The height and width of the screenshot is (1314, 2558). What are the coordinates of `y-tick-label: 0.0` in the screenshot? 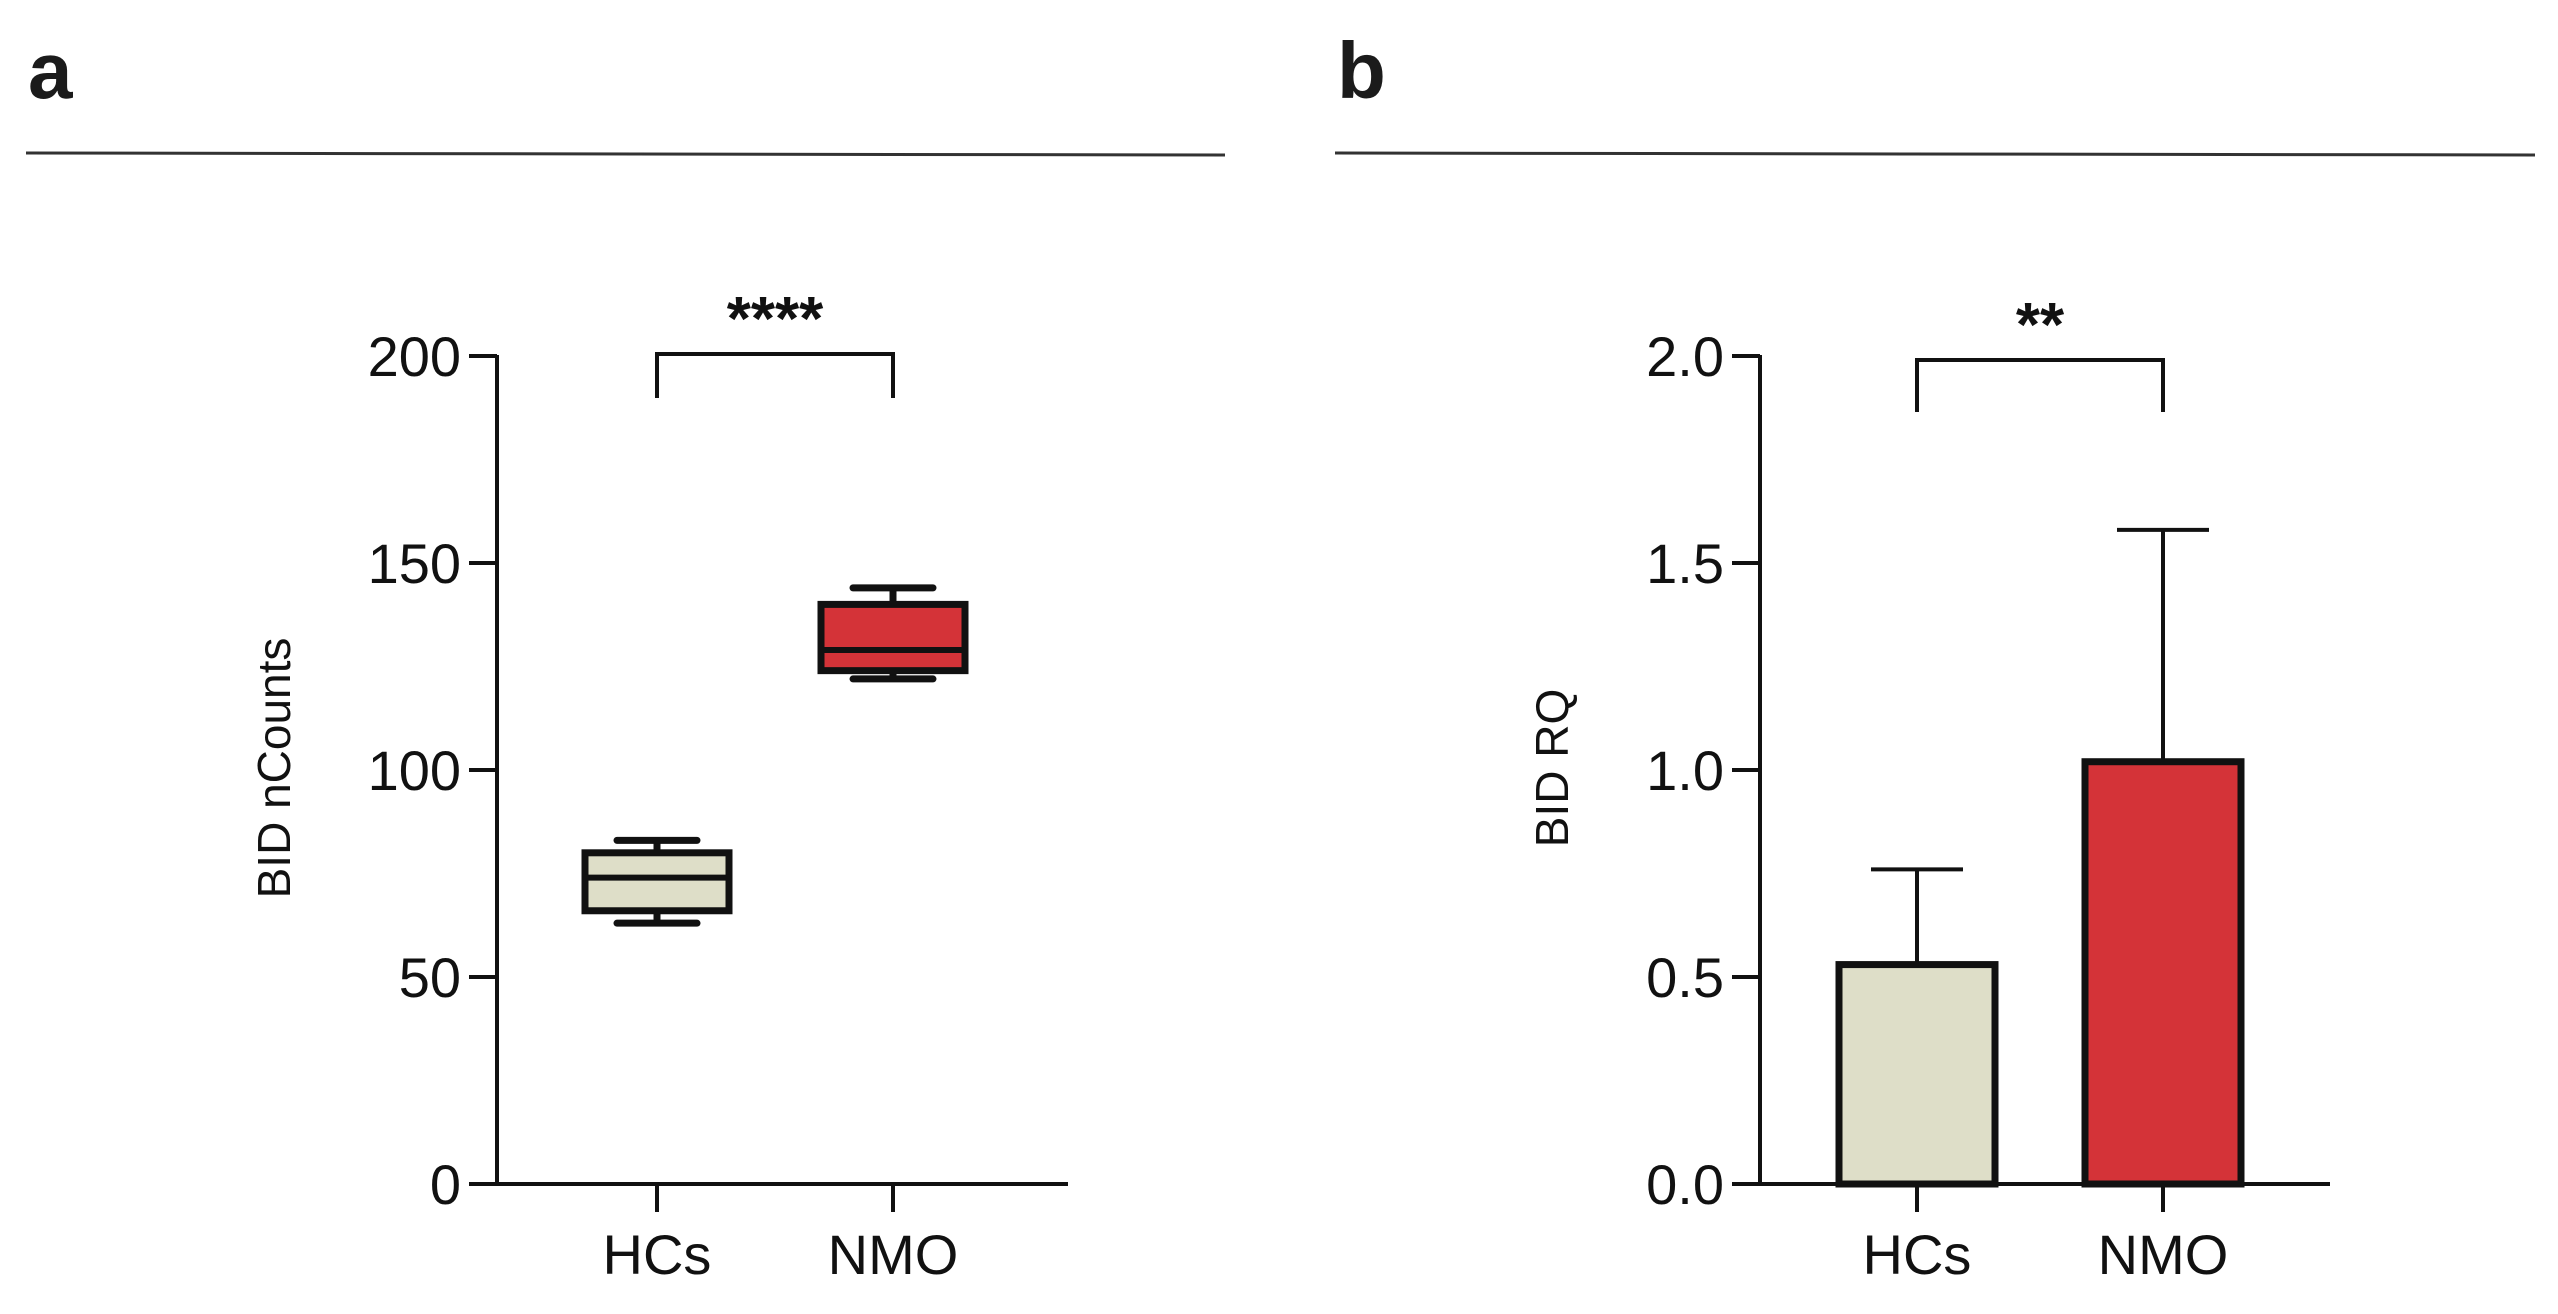 It's located at (1685, 1184).